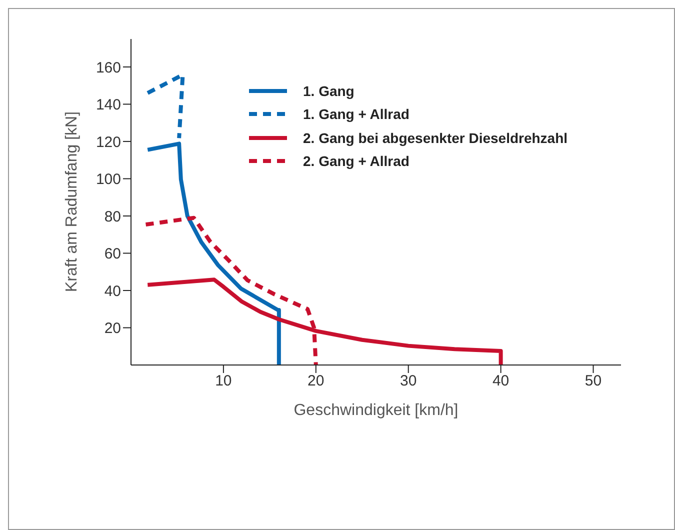 This screenshot has width=675, height=530. Describe the element at coordinates (108, 105) in the screenshot. I see `y-tick-label: 140` at that location.